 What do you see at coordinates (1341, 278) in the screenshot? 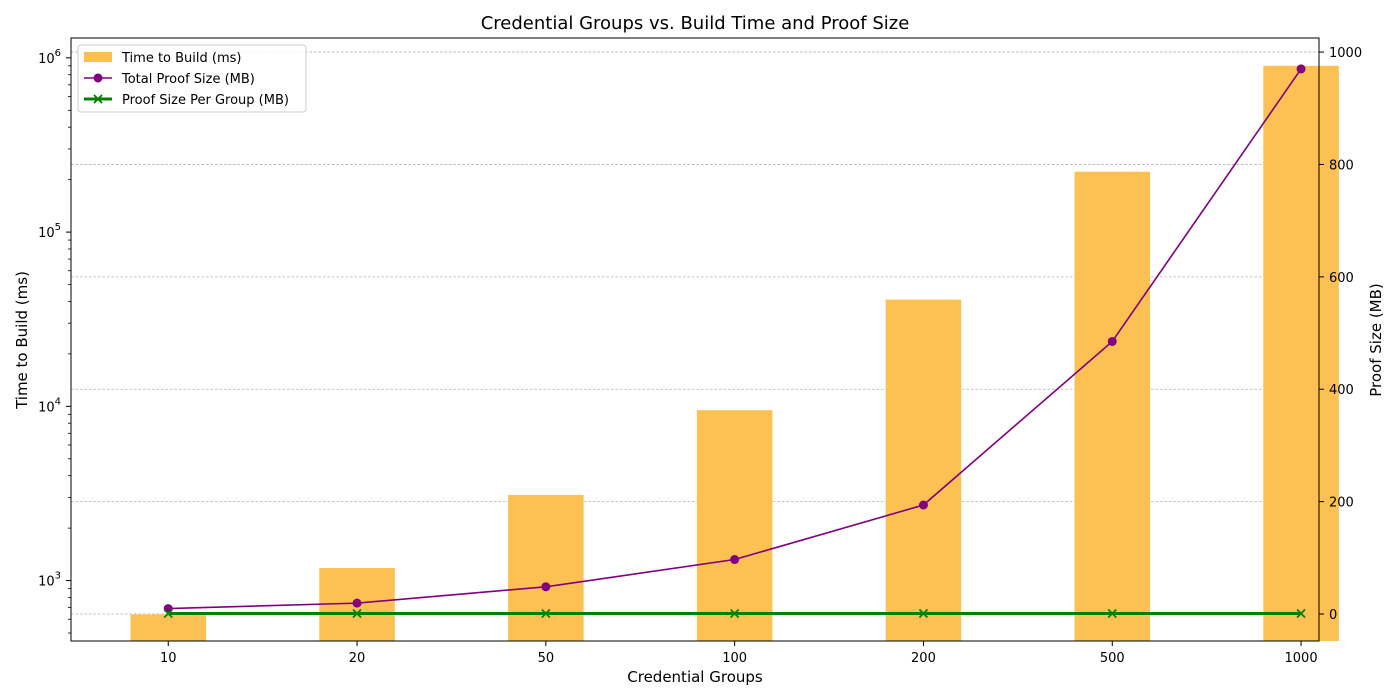
I see `y-right-tick-label: 600` at bounding box center [1341, 278].